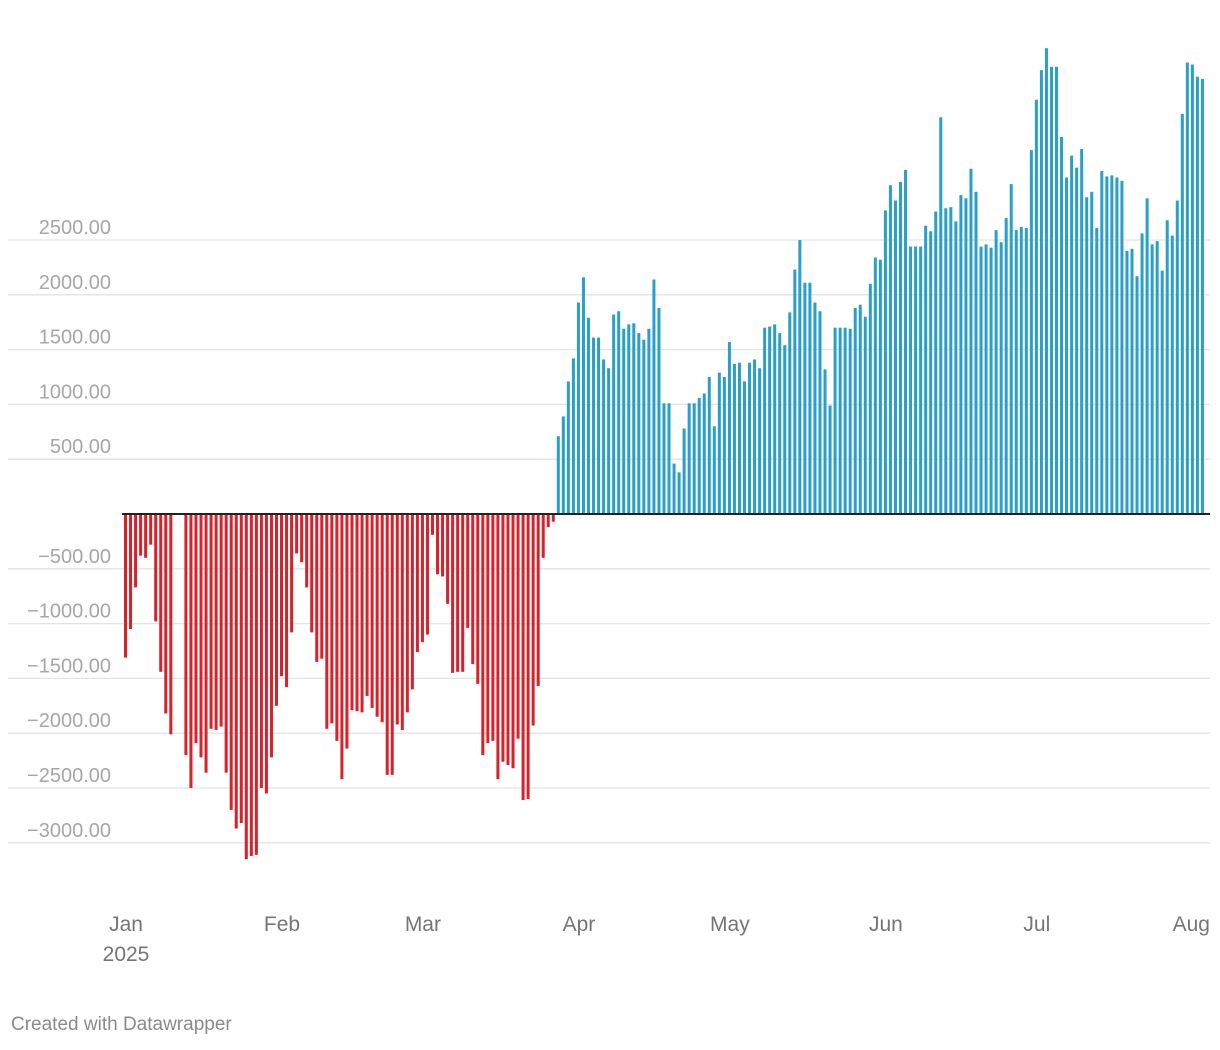 This screenshot has width=1220, height=1050. What do you see at coordinates (886, 924) in the screenshot?
I see `x-tick-label: Jun` at bounding box center [886, 924].